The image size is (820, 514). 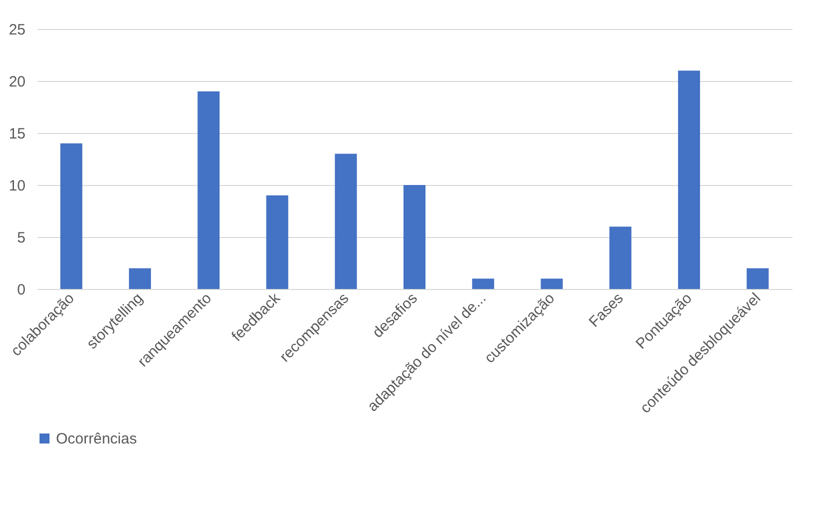 I want to click on y-tick-label: 10, so click(x=17, y=186).